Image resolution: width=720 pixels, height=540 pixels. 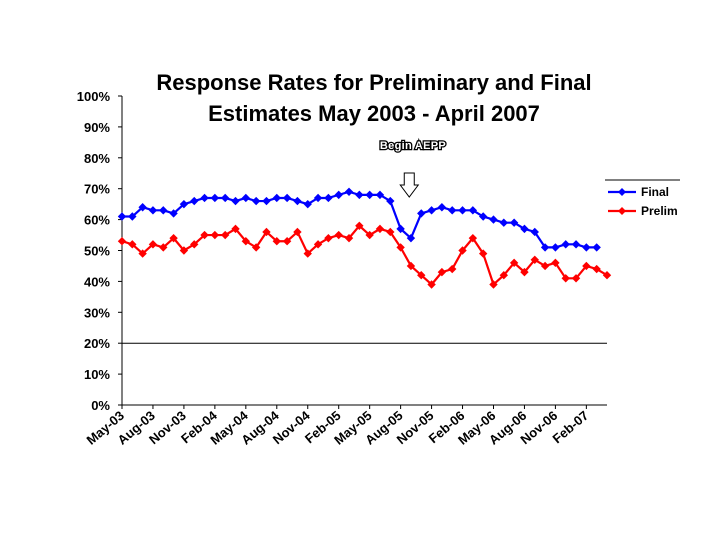 I want to click on y-tick-label: 70%, so click(x=97, y=189).